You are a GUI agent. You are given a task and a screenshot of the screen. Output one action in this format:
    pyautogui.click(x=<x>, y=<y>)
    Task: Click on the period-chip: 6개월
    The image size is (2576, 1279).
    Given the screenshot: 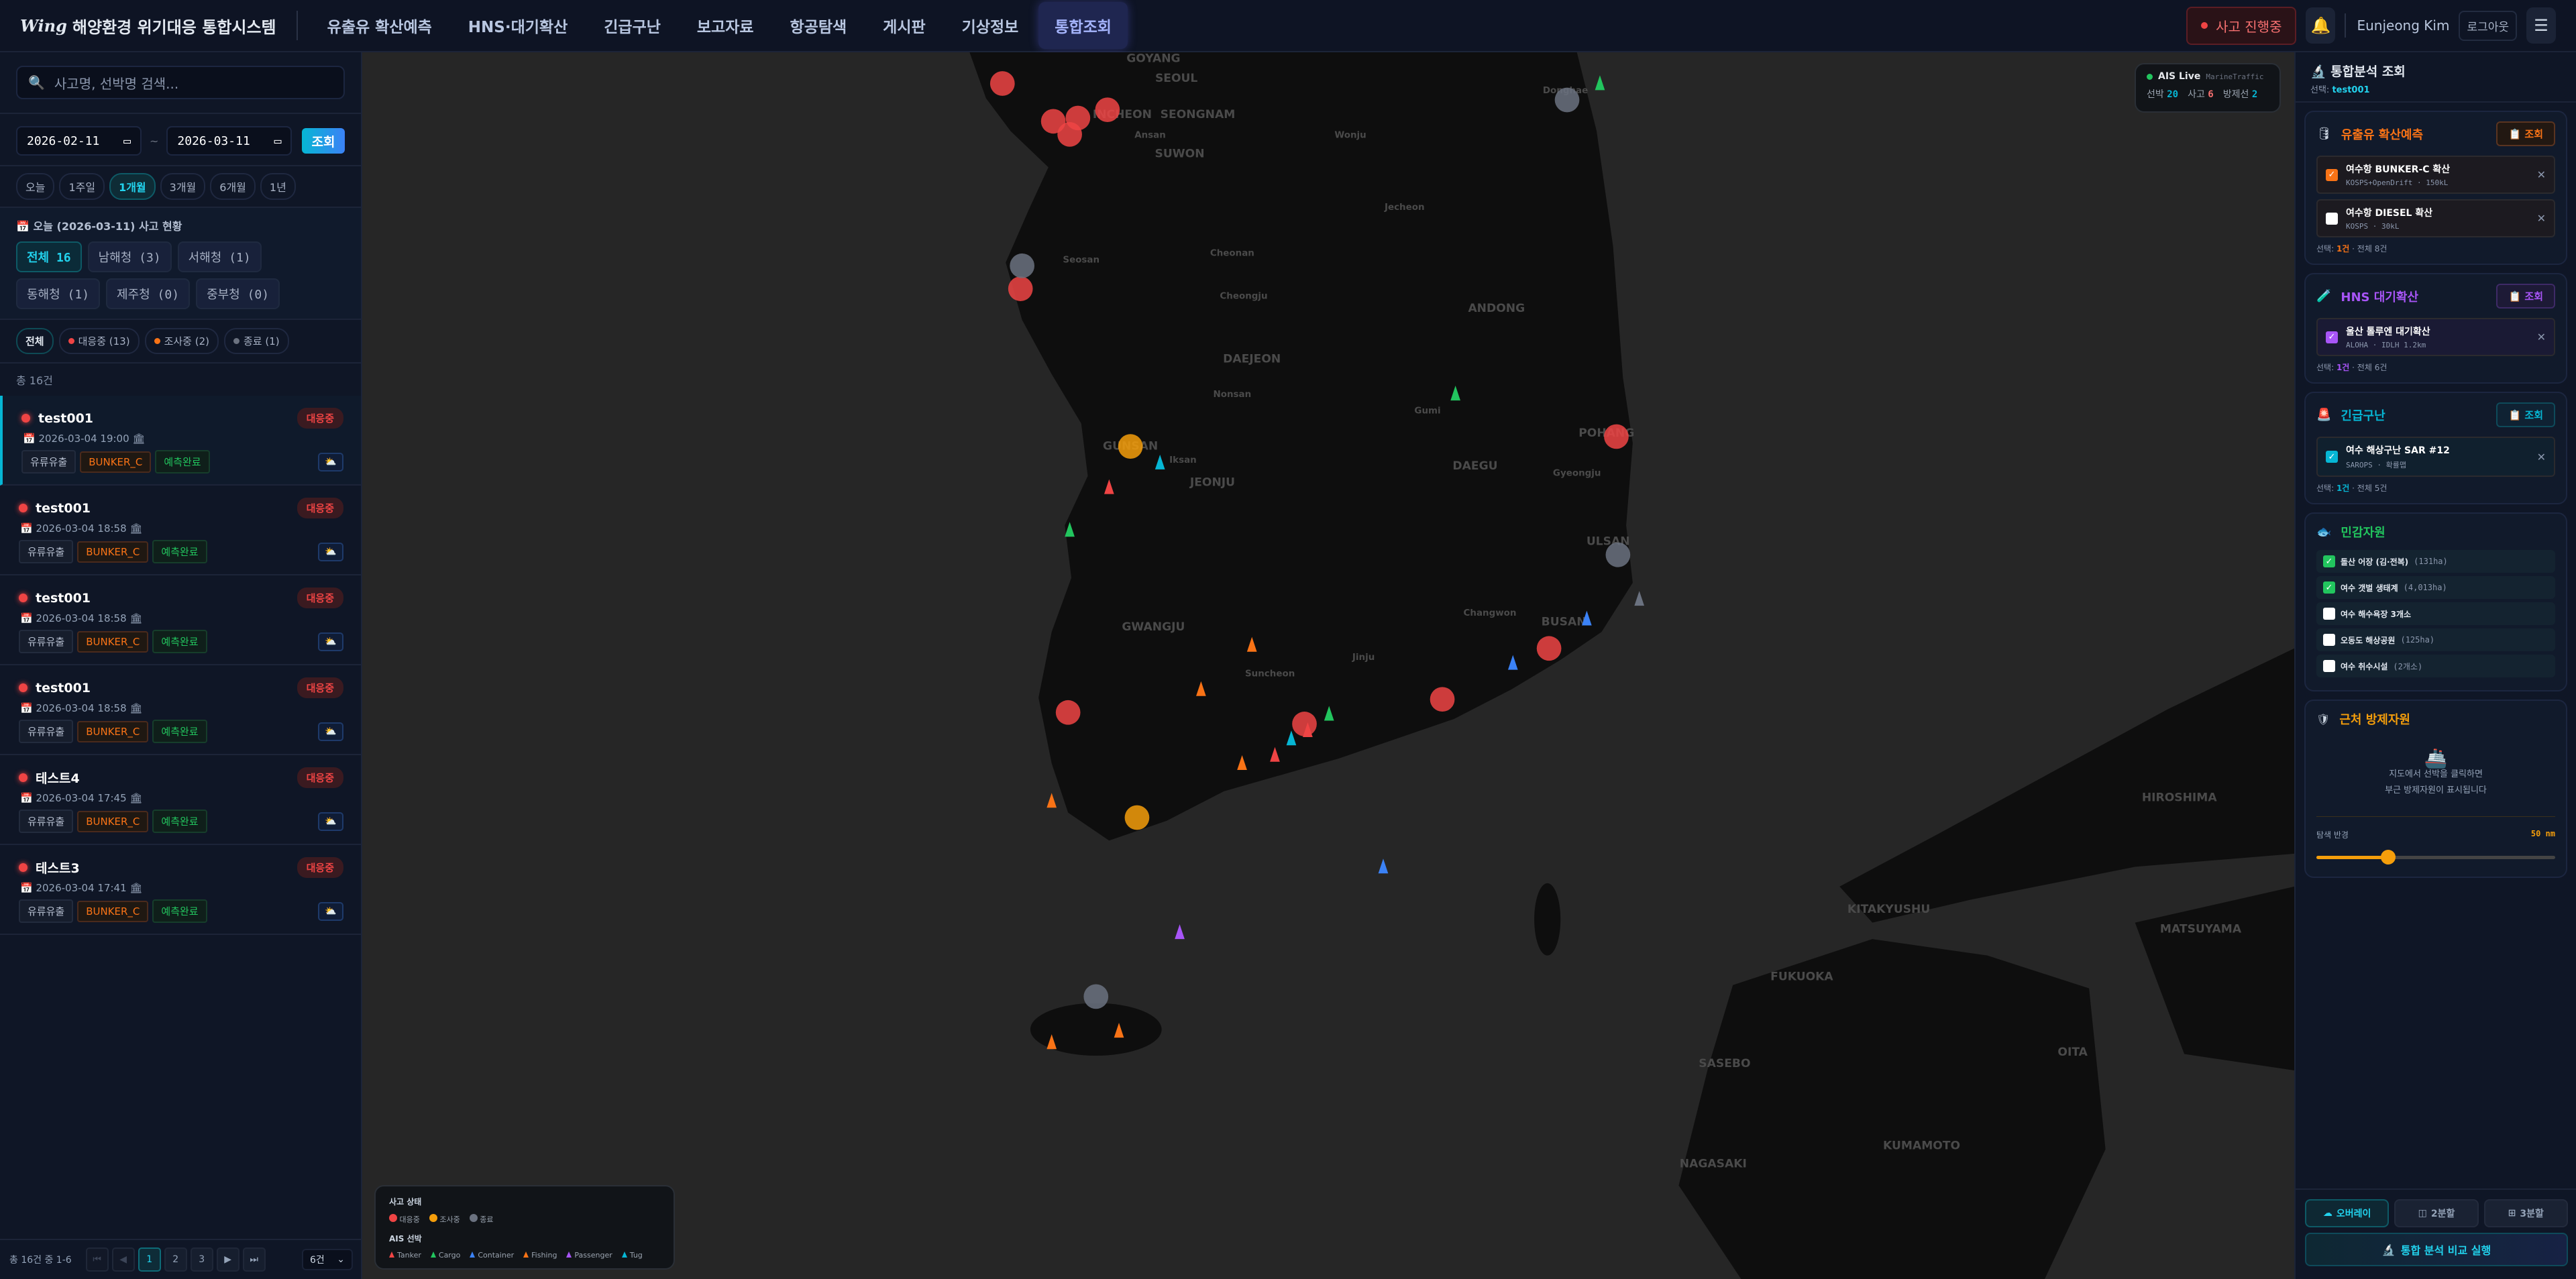 What is the action you would take?
    pyautogui.click(x=233, y=186)
    